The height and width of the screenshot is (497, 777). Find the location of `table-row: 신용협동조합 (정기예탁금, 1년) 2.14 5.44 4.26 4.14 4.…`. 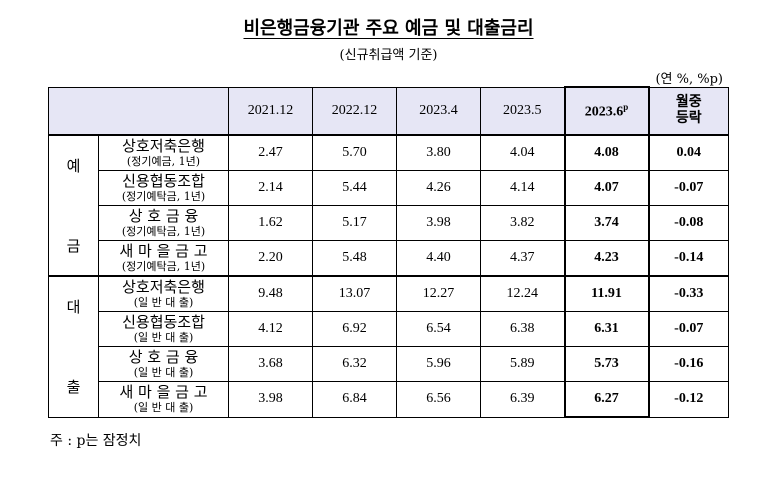

table-row: 신용협동조합 (정기예탁금, 1년) 2.14 5.44 4.26 4.14 4.… is located at coordinates (389, 188).